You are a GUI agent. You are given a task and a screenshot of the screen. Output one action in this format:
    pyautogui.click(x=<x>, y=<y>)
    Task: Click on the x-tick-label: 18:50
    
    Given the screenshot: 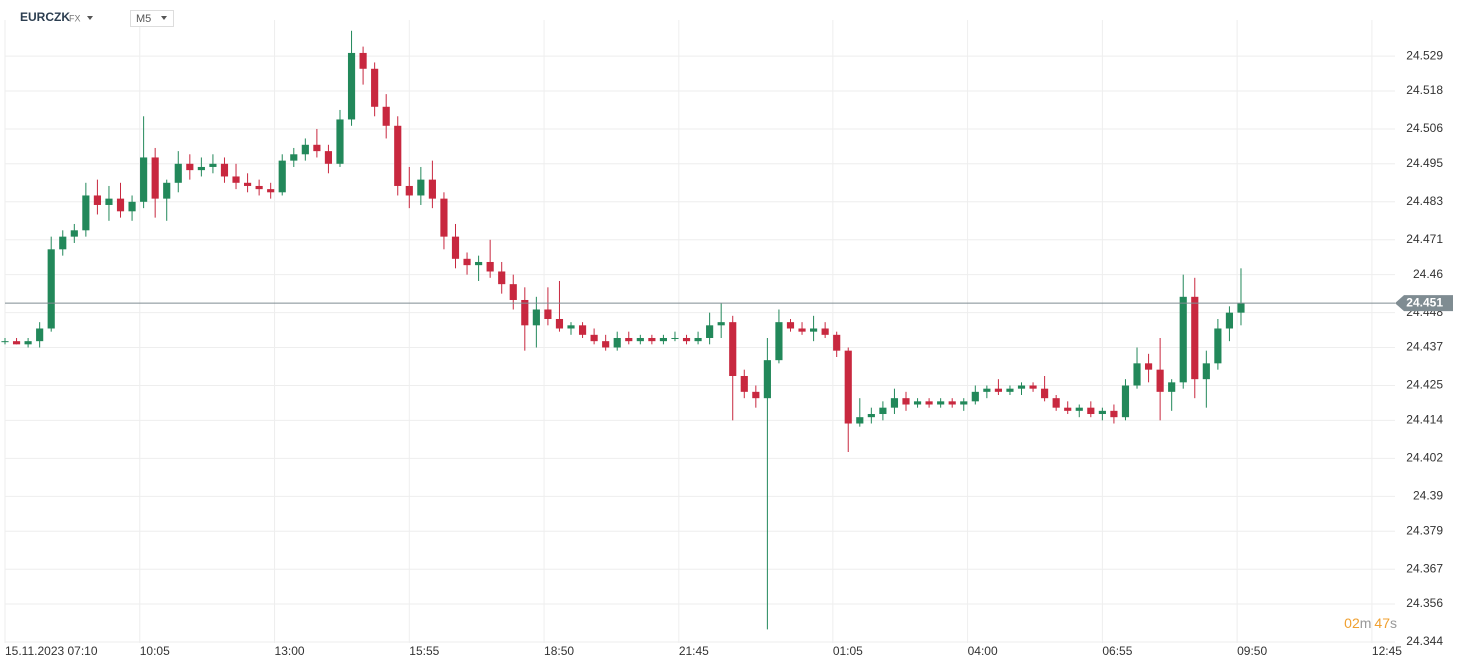 What is the action you would take?
    pyautogui.click(x=559, y=651)
    